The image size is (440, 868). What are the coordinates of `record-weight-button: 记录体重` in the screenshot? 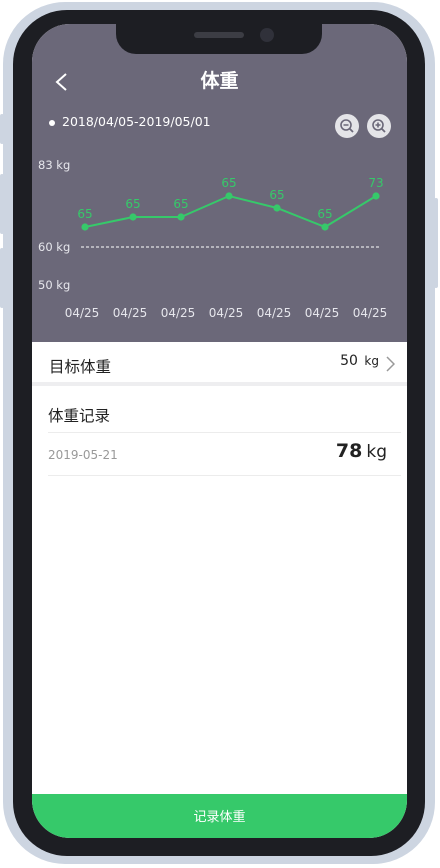 It's located at (219, 816).